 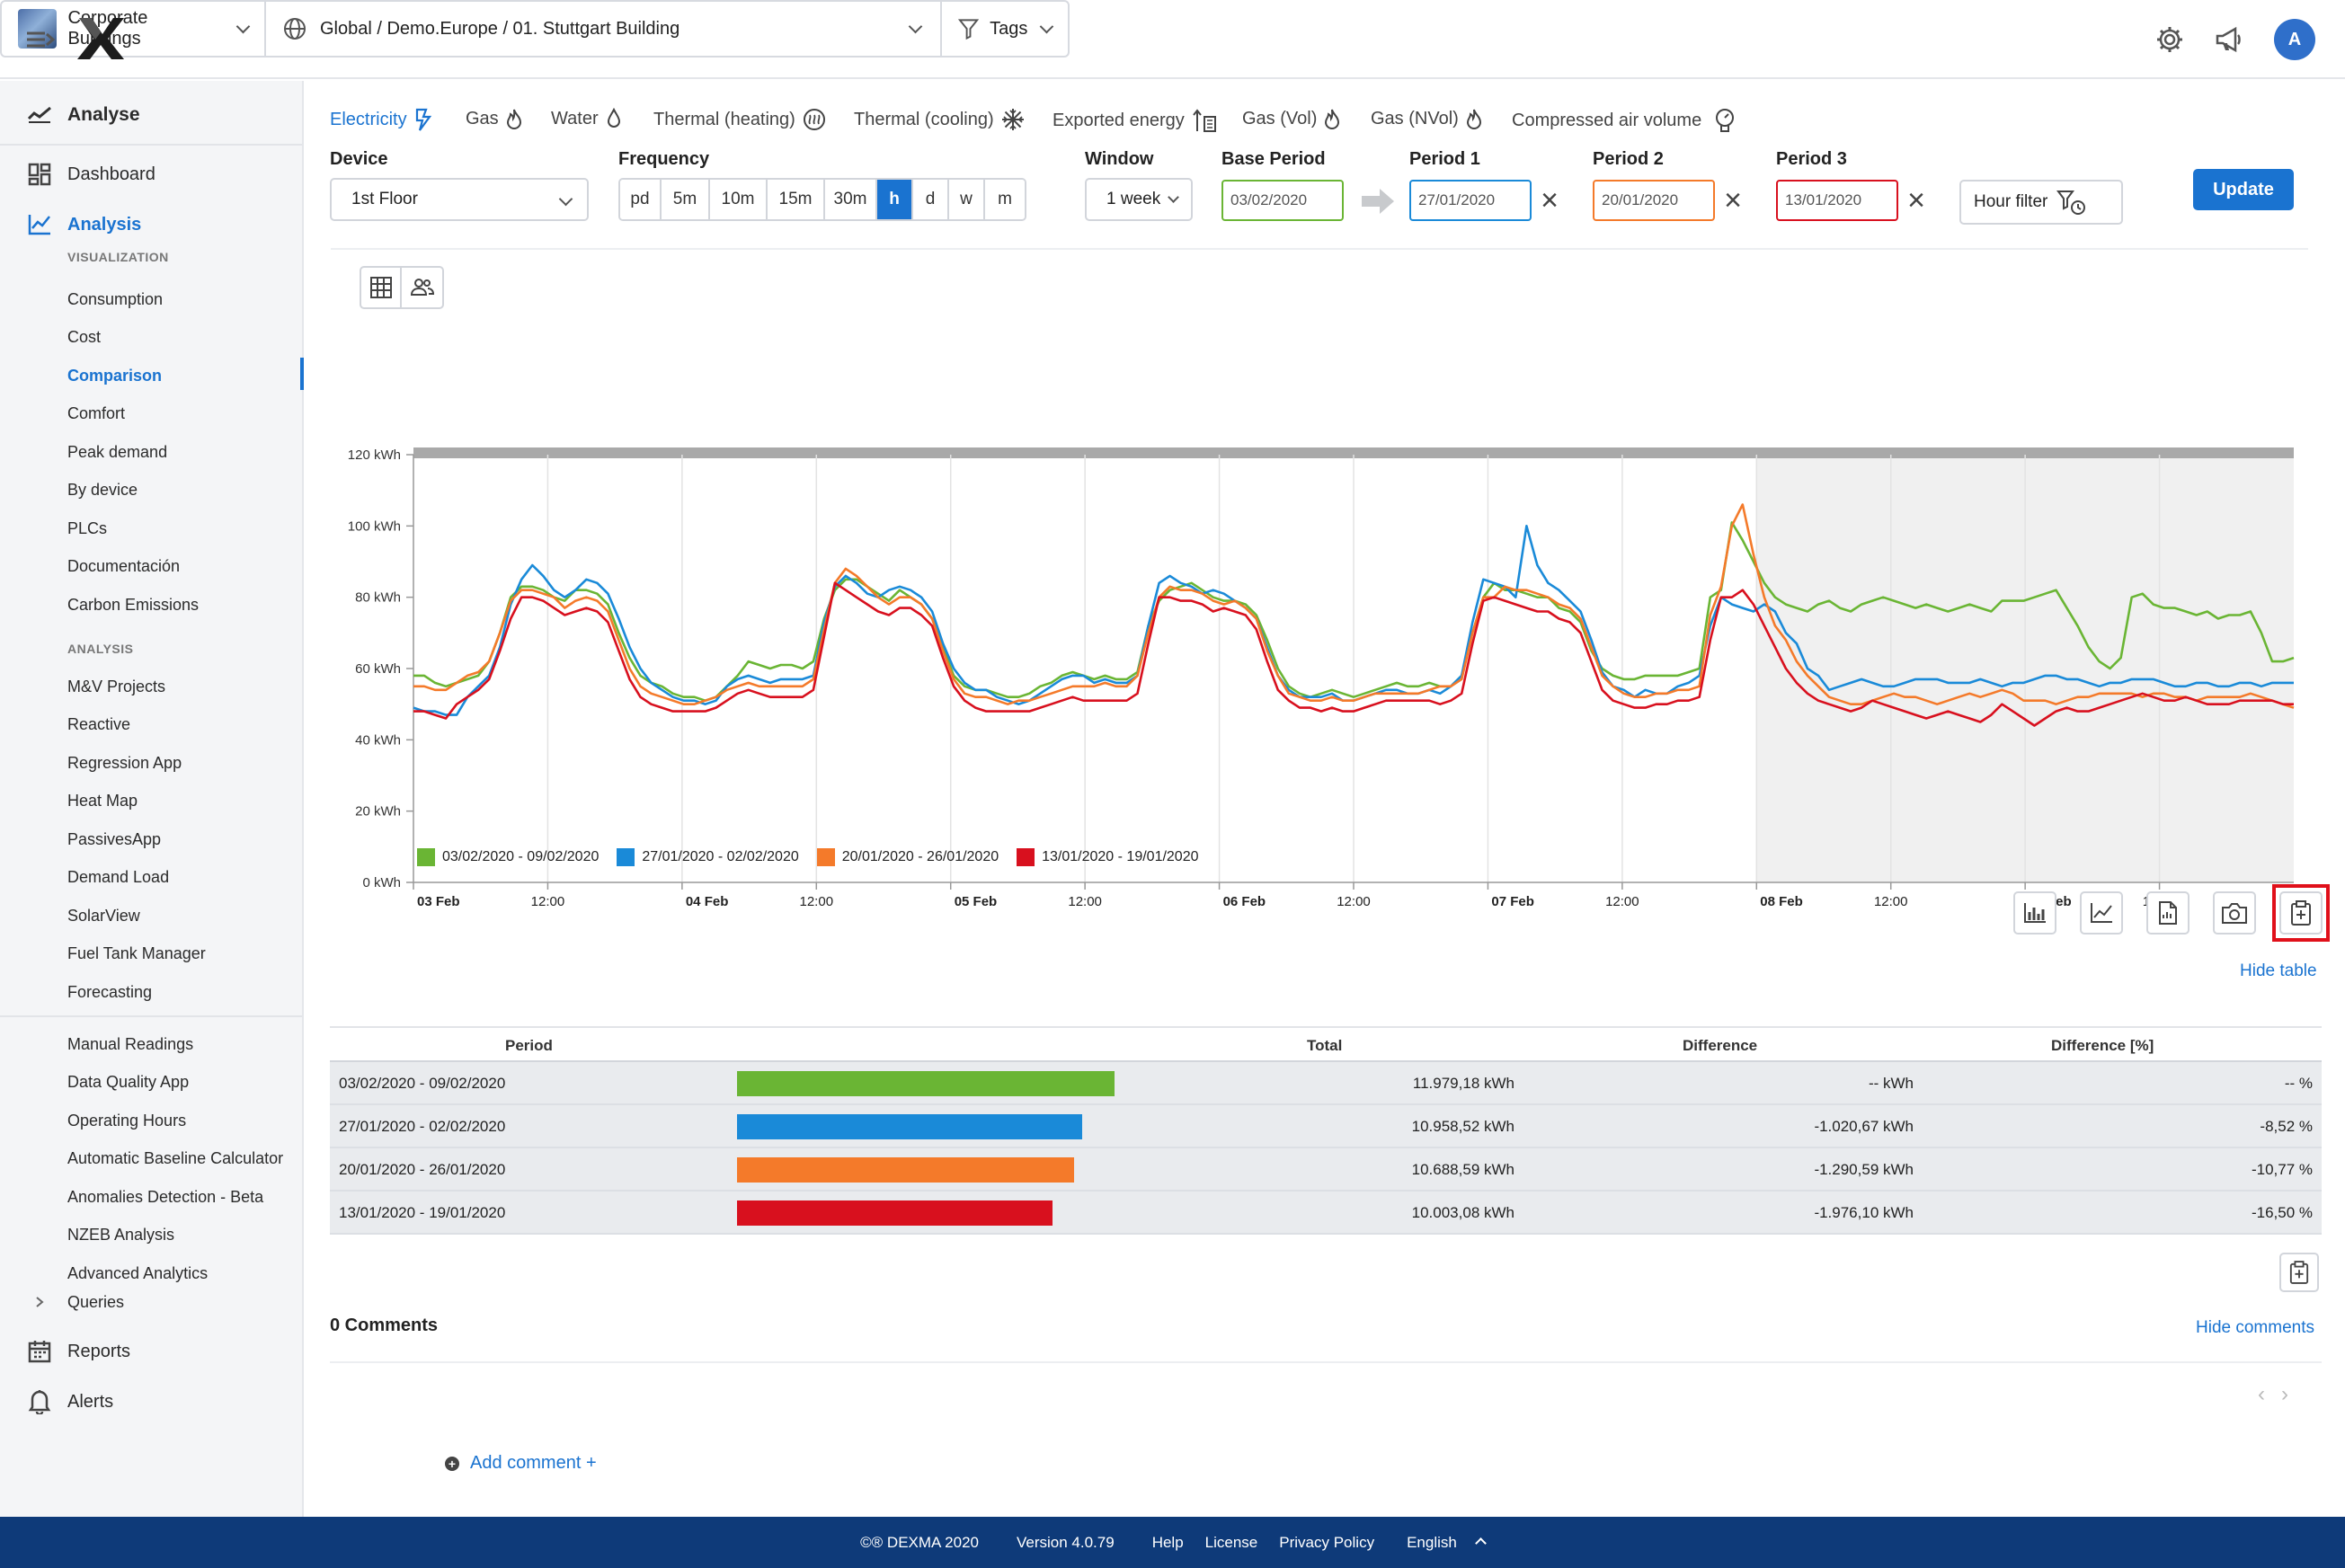 I want to click on sidebar-item-m-v-projects: M&V Projects, so click(x=151, y=687).